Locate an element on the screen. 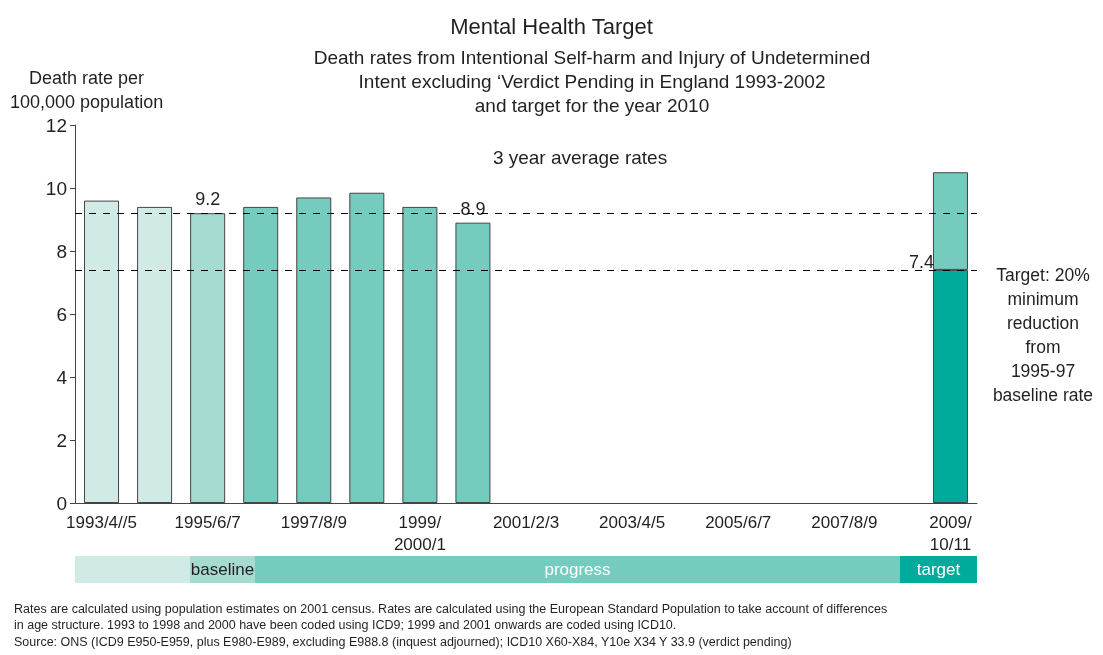  x-tick-label: 2001/2/3 is located at coordinates (526, 522).